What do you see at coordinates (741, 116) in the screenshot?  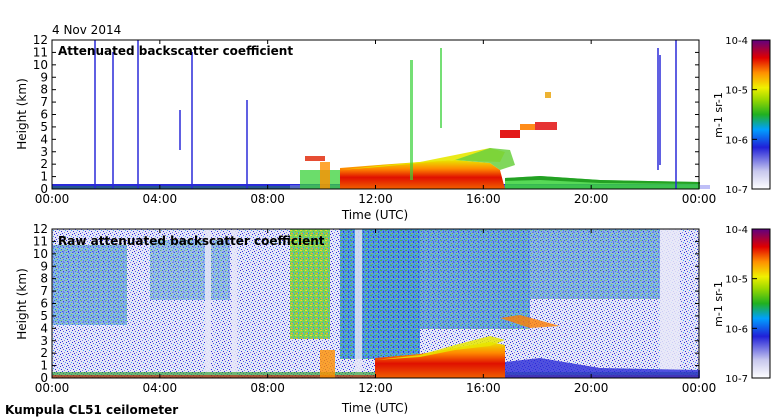 I see `colorbar1-ticks: 10-7 10-6 10-5 10-4` at bounding box center [741, 116].